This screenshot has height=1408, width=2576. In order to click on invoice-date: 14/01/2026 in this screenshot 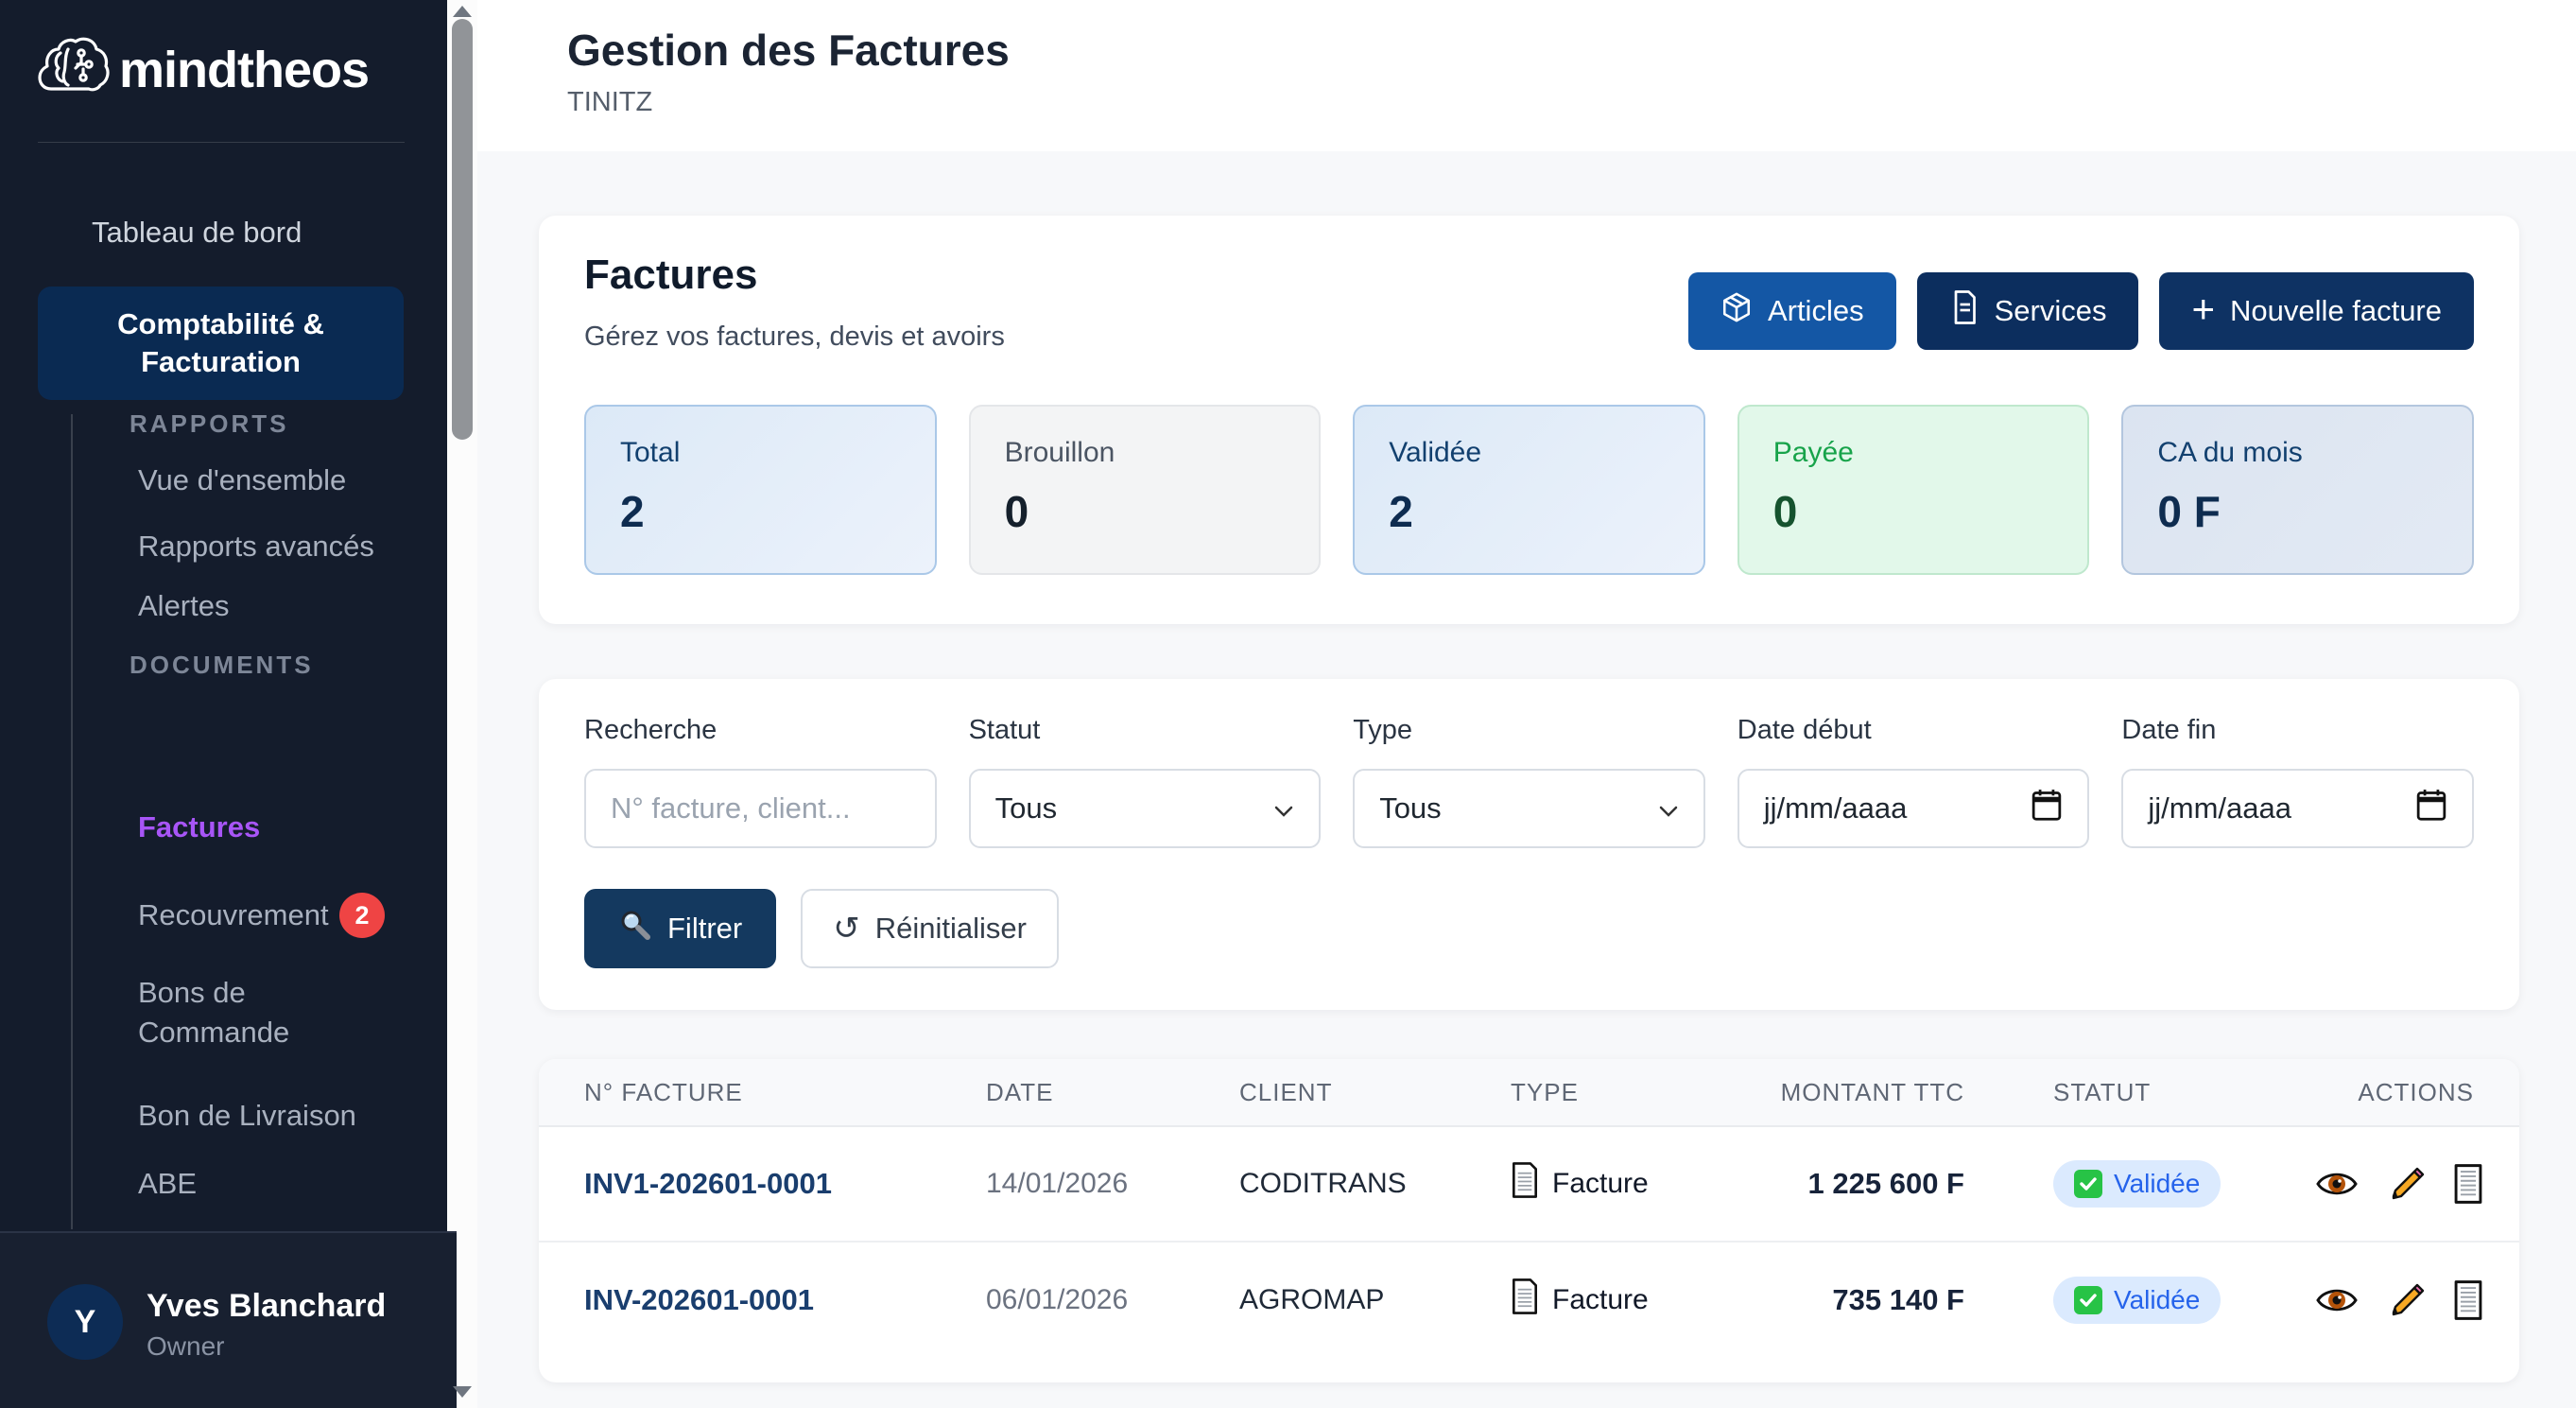, I will do `click(1057, 1183)`.